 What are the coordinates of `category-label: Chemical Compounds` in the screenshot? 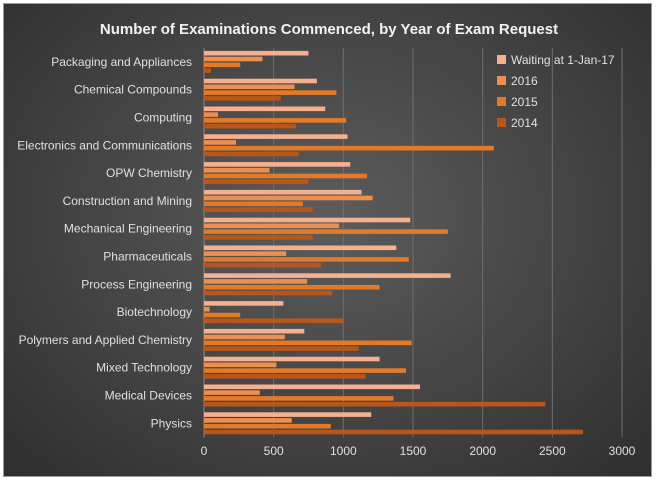 It's located at (133, 90).